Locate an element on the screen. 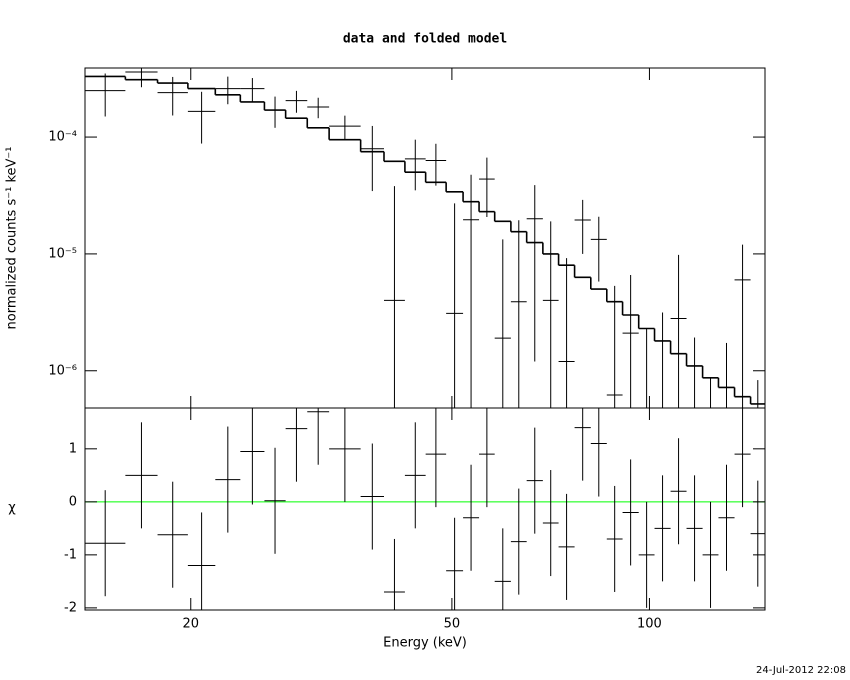  y-axis-label: χ is located at coordinates (12, 508).